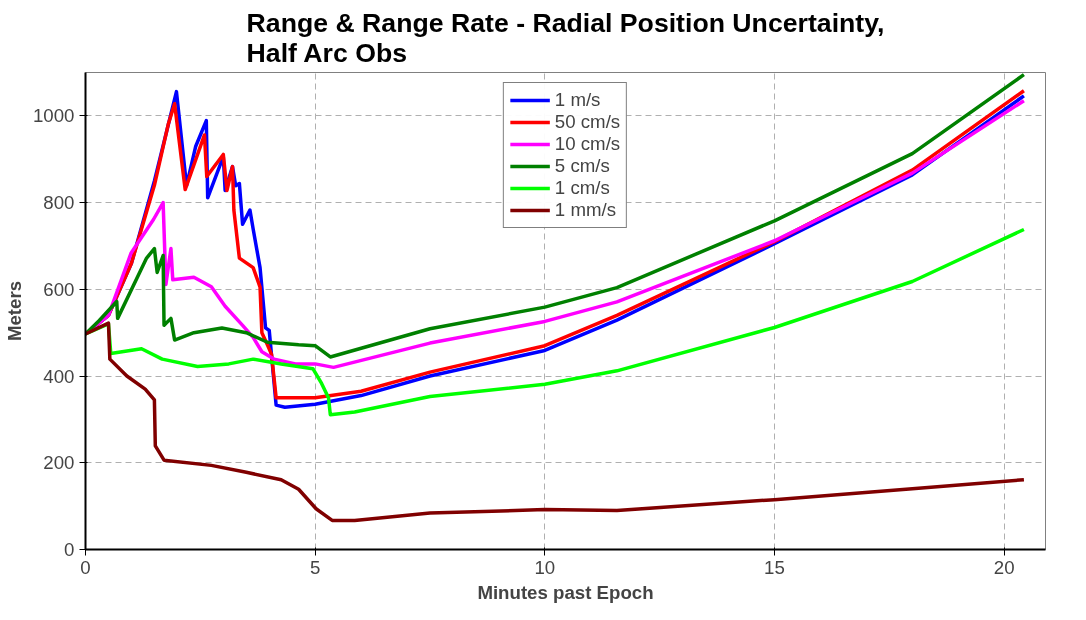  Describe the element at coordinates (85, 567) in the screenshot. I see `x-tick-label: 0` at that location.